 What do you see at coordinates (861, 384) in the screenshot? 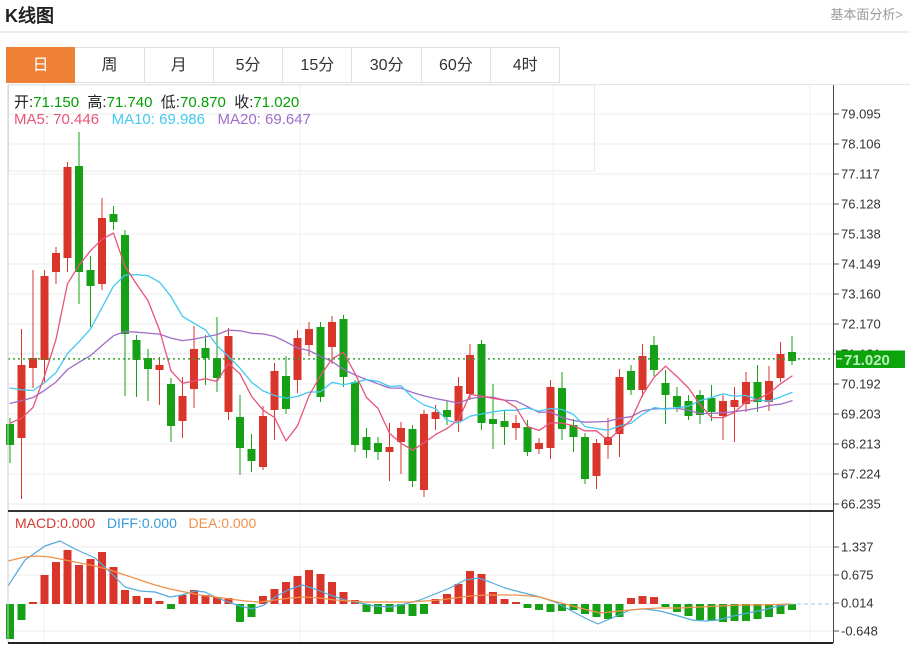
I see `svg-text: 70.192` at bounding box center [861, 384].